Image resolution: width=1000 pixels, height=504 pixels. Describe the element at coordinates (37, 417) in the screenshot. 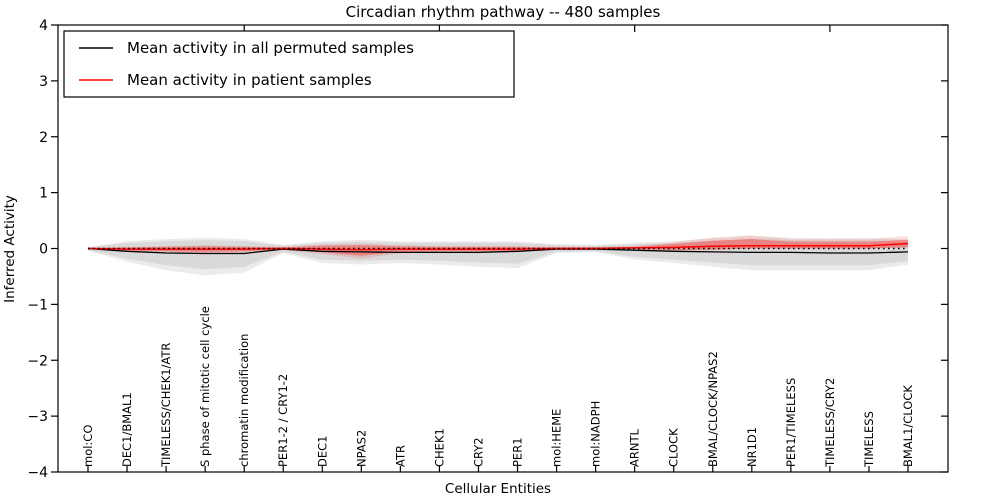

I see `y-tick-label: −3` at that location.